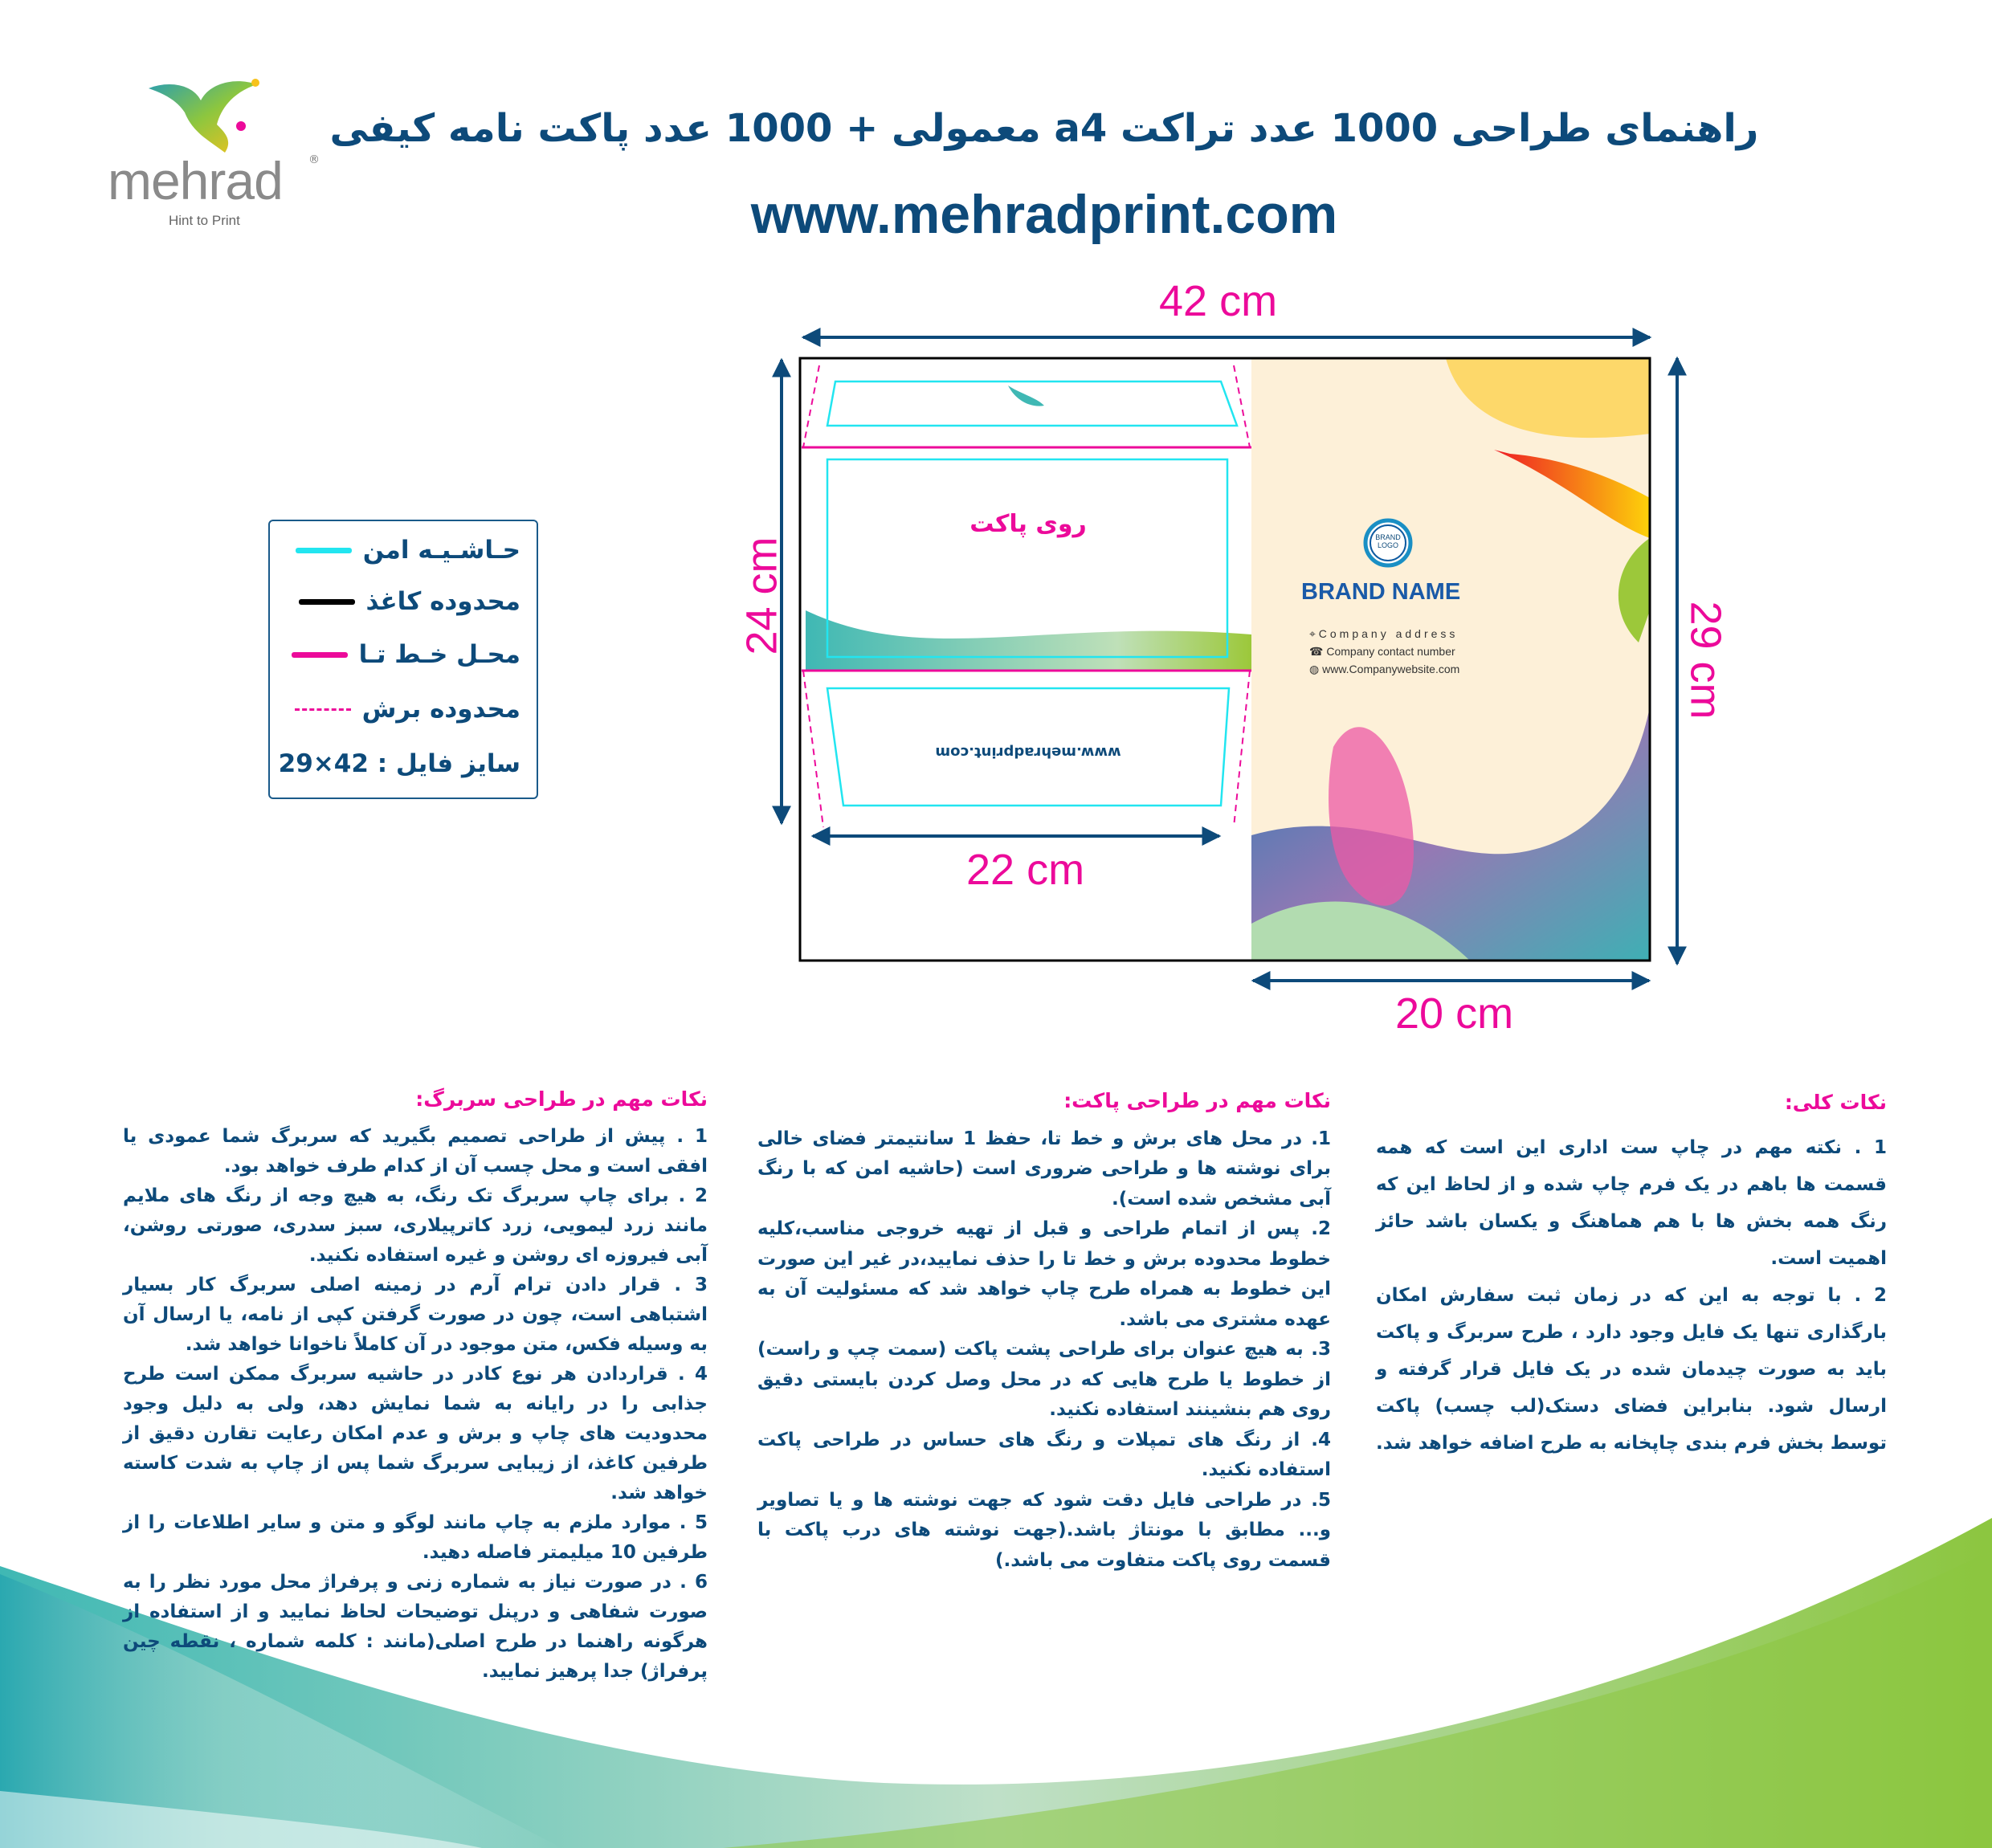  What do you see at coordinates (1316, 651) in the screenshot?
I see `phone-icon: ☎` at bounding box center [1316, 651].